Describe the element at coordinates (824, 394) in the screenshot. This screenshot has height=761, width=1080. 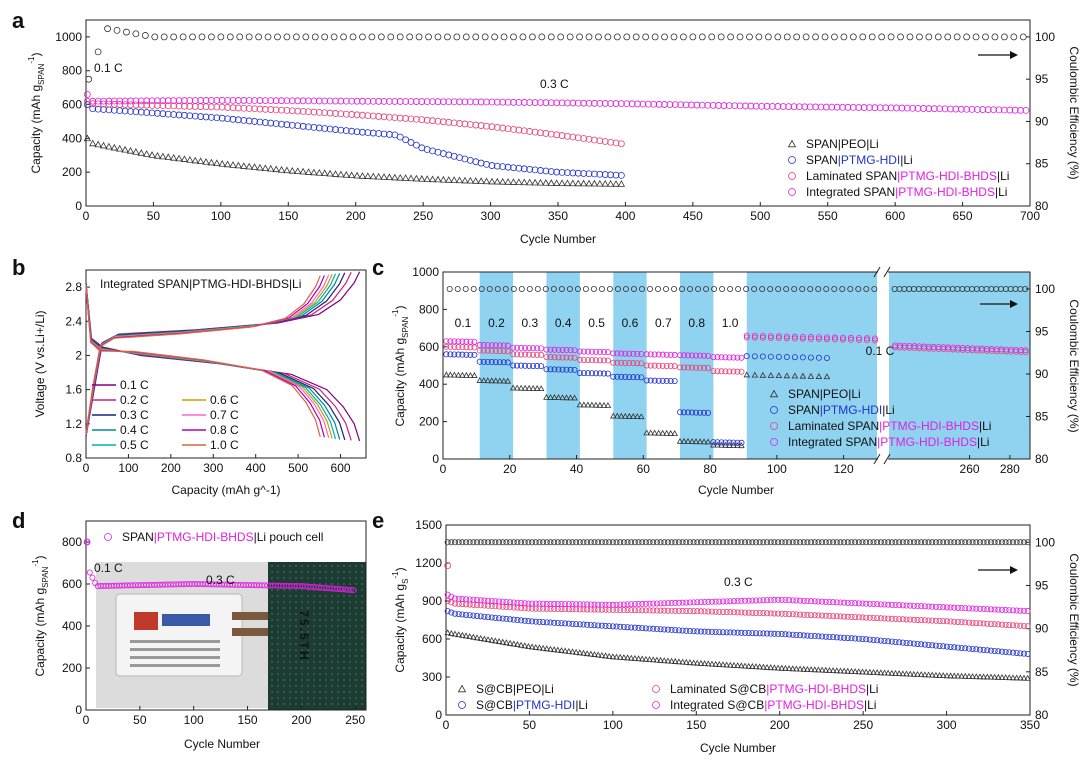
I see `legend-label: SPAN|PEO|Li` at that location.